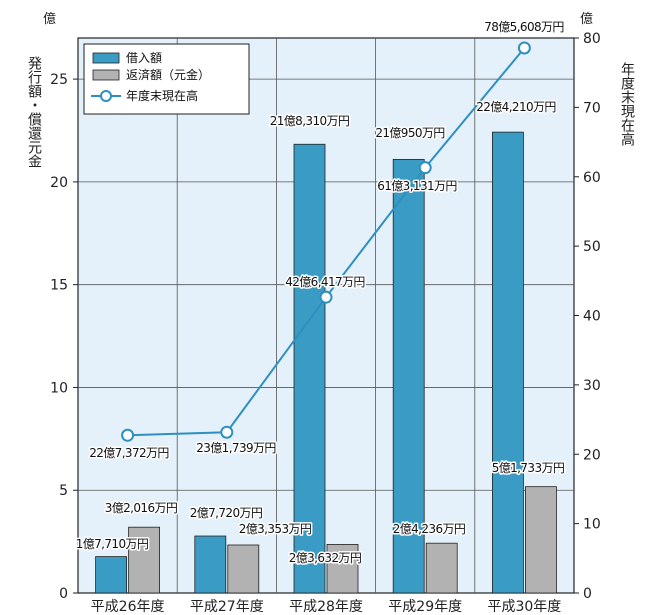 This screenshot has height=615, width=662. What do you see at coordinates (129, 453) in the screenshot?
I see `data-label-balance: 22億7,372万円` at bounding box center [129, 453].